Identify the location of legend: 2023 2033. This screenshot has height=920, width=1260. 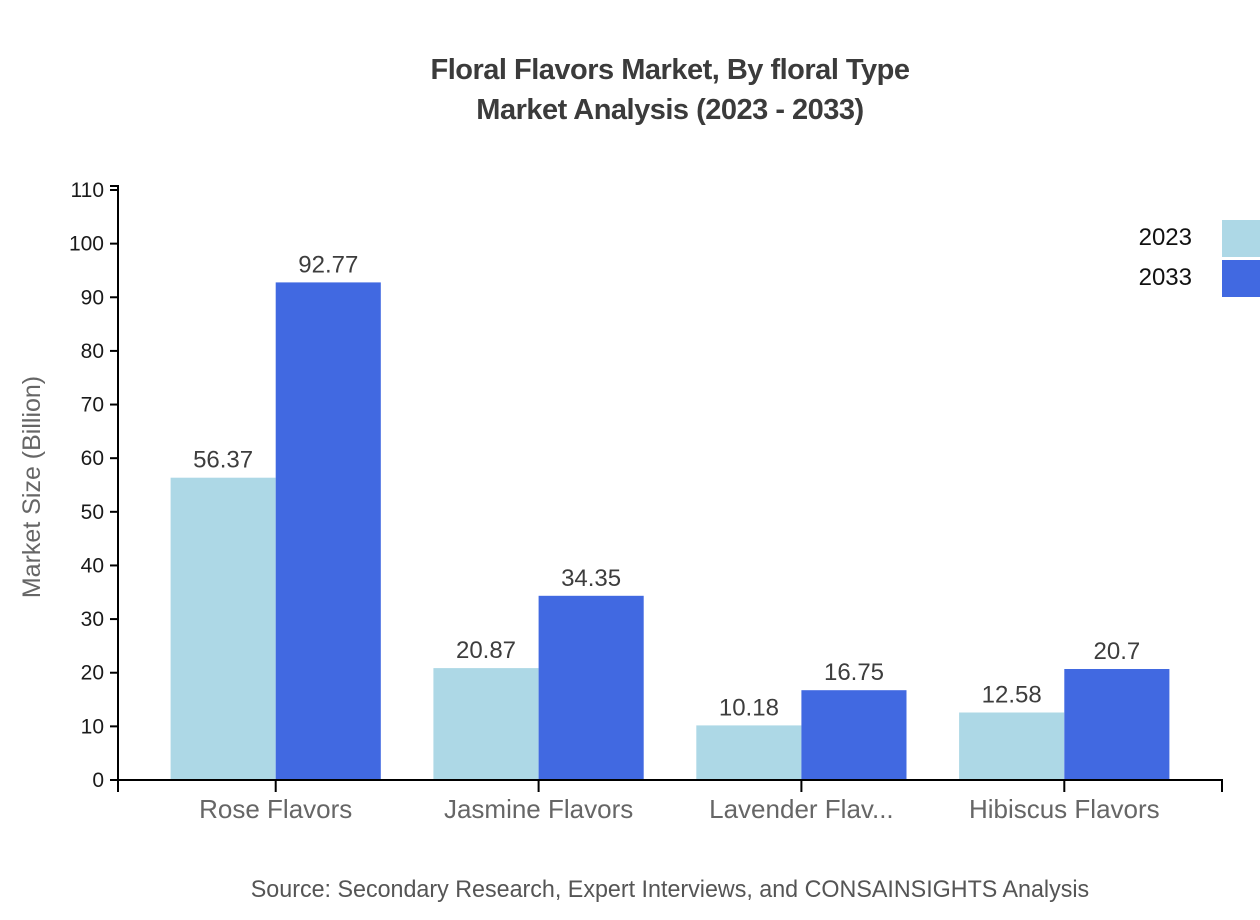
(1199, 258).